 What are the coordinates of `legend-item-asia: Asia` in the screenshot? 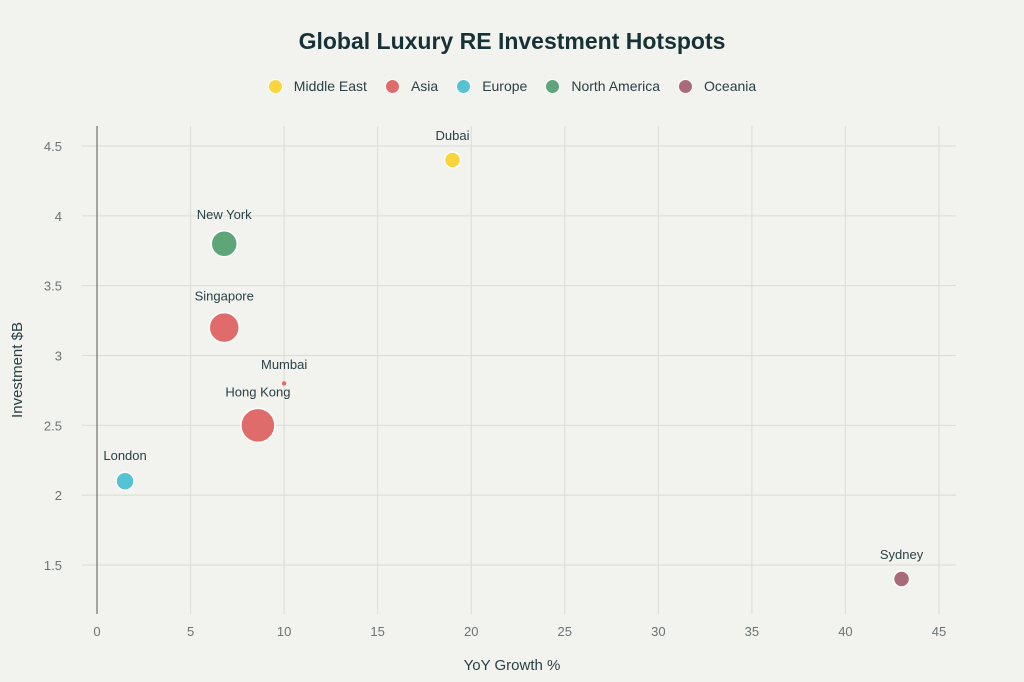 It's located at (411, 86).